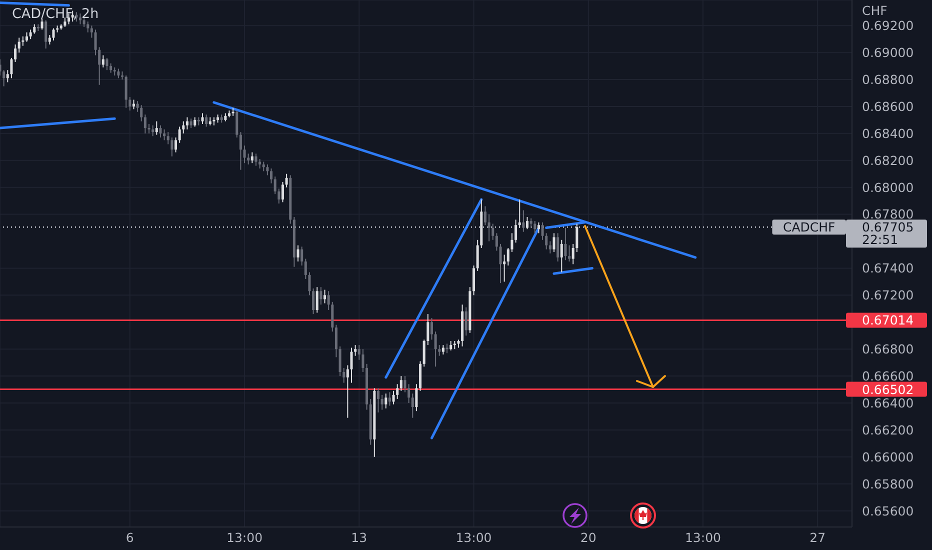  I want to click on y-tick-label: 0.66200, so click(888, 430).